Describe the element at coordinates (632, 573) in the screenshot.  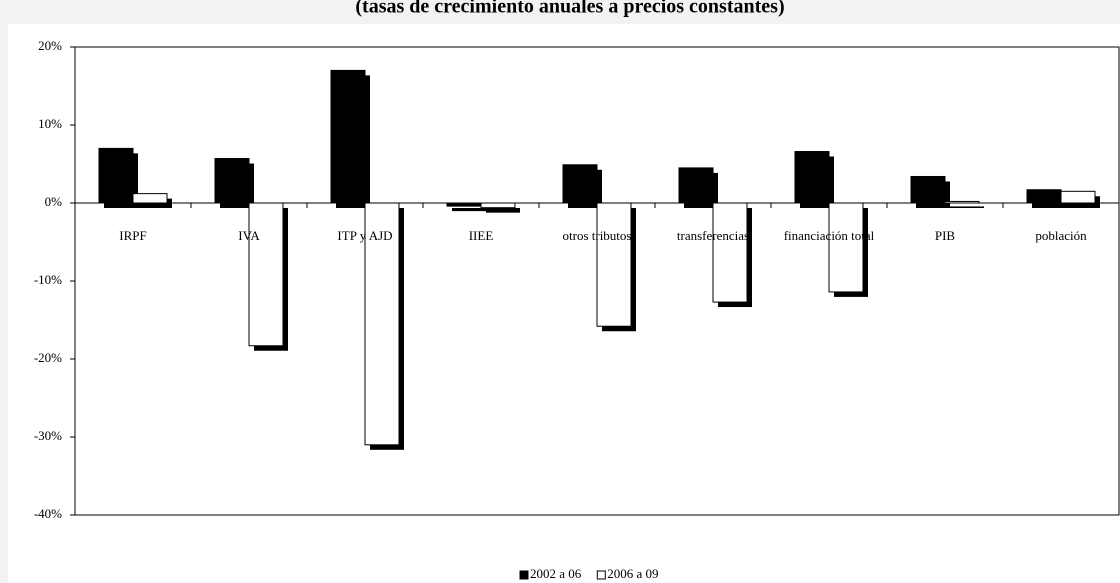
I see `legend-label: 2006 a 09` at that location.